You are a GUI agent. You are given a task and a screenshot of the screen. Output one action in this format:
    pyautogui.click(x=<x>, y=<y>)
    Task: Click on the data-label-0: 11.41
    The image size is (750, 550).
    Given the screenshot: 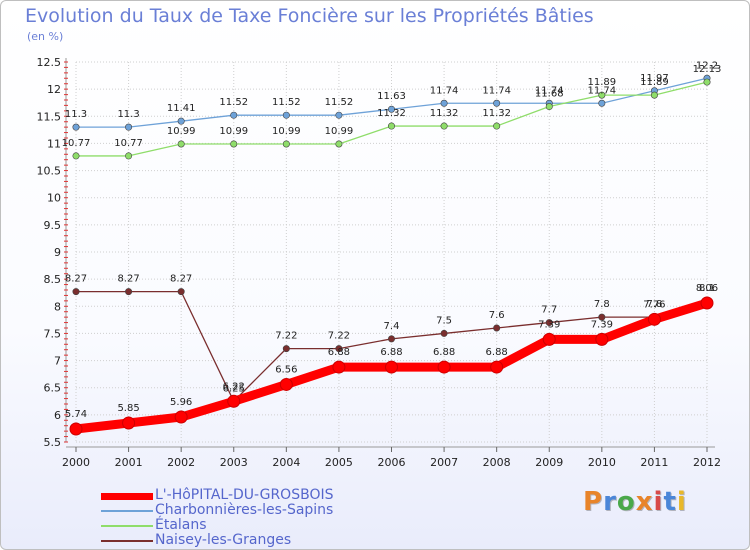 What is the action you would take?
    pyautogui.click(x=181, y=108)
    